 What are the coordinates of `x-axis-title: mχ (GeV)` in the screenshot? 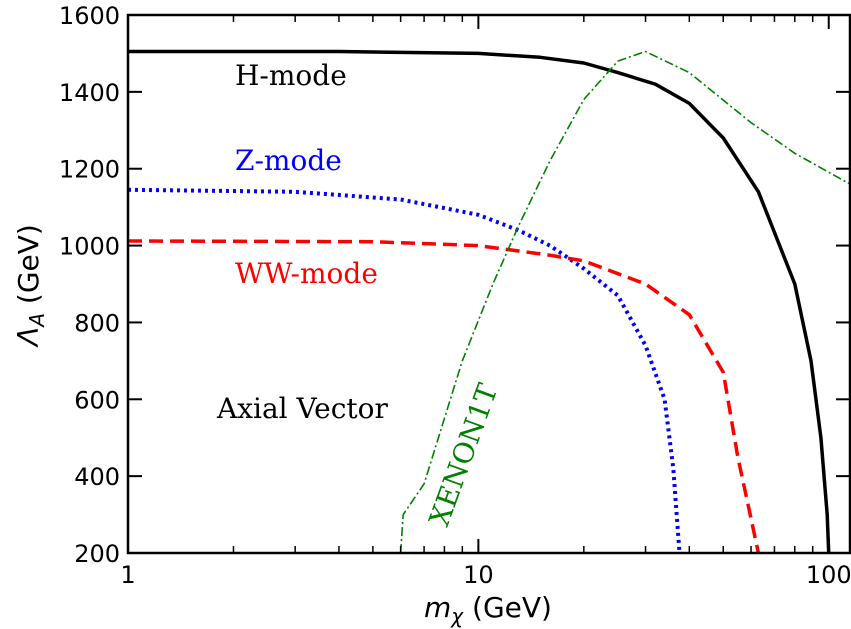 It's located at (488, 609).